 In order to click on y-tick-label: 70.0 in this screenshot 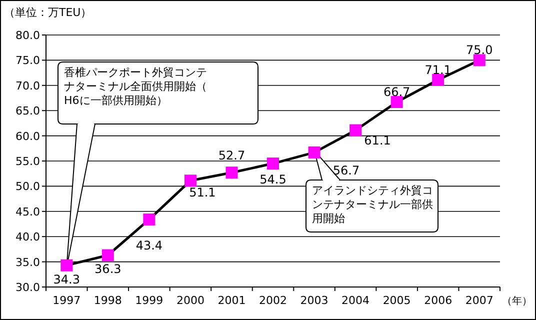, I will do `click(28, 85)`.